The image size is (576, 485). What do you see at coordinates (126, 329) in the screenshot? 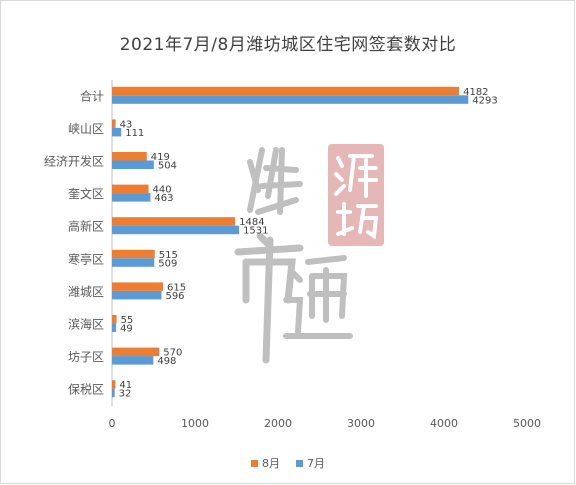
I see `data-label: 49` at bounding box center [126, 329].